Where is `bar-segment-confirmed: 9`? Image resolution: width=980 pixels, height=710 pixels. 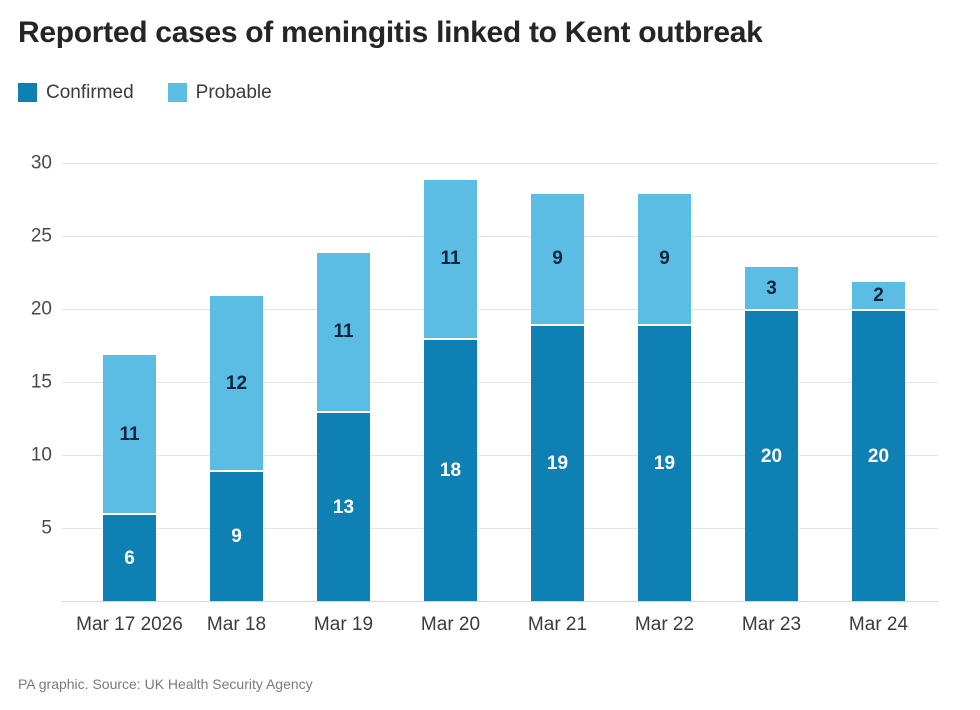 bar-segment-confirmed: 9 is located at coordinates (236, 535).